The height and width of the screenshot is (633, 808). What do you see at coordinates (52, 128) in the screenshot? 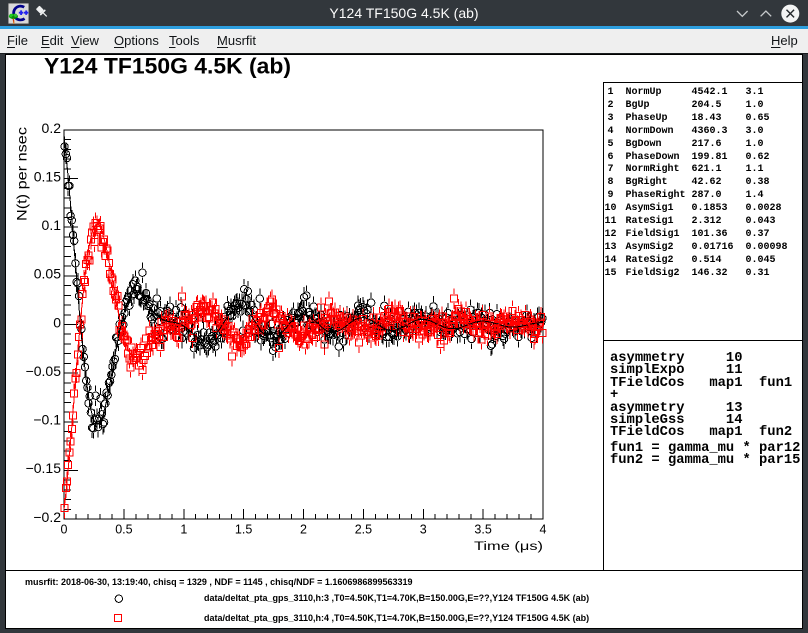
I see `svg-text: 0.2` at bounding box center [52, 128].